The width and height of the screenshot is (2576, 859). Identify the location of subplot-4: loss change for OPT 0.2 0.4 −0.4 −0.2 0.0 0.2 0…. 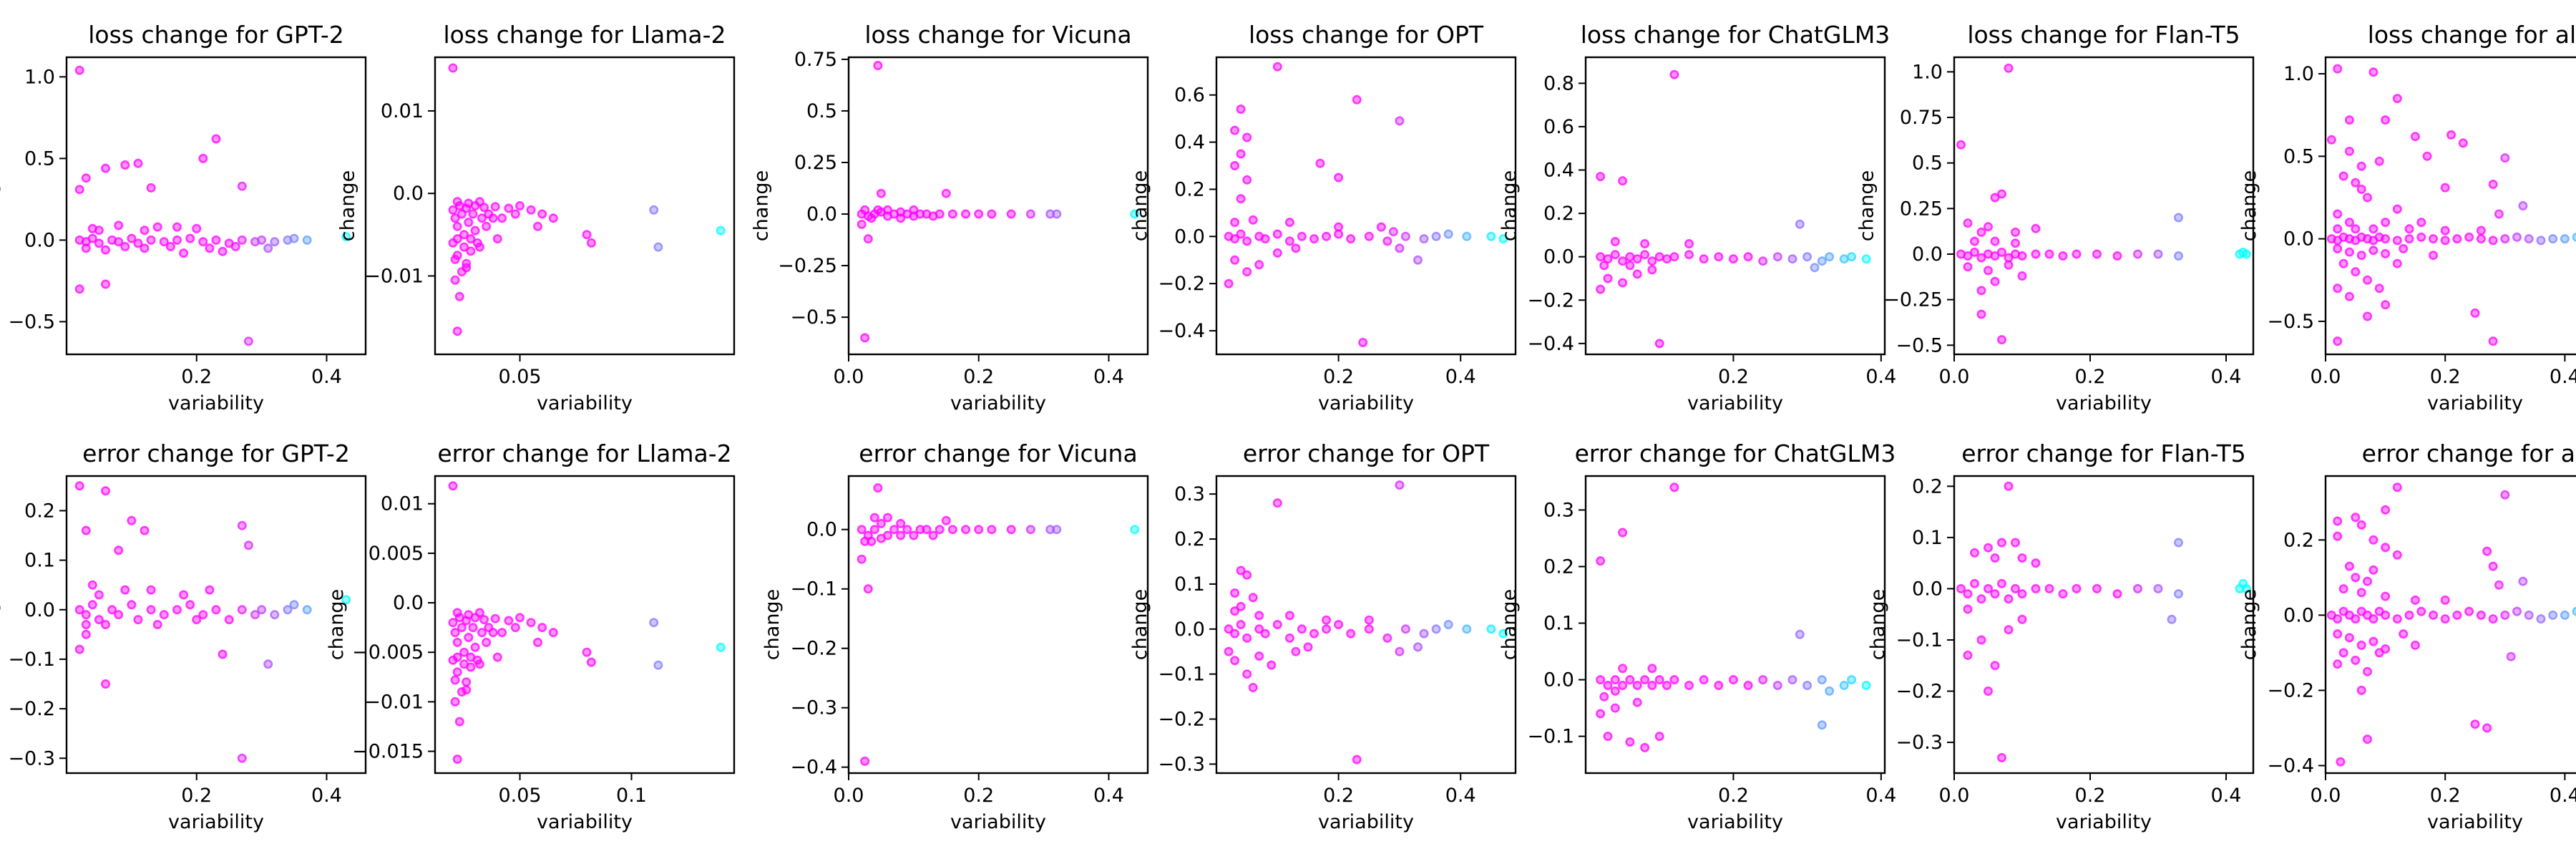
(1323, 217).